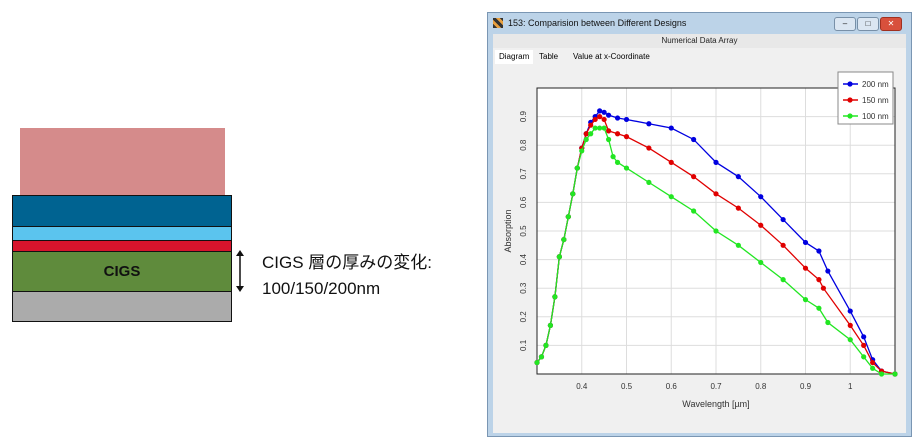 This screenshot has height=445, width=920. What do you see at coordinates (122, 245) in the screenshot?
I see `layer-red` at bounding box center [122, 245].